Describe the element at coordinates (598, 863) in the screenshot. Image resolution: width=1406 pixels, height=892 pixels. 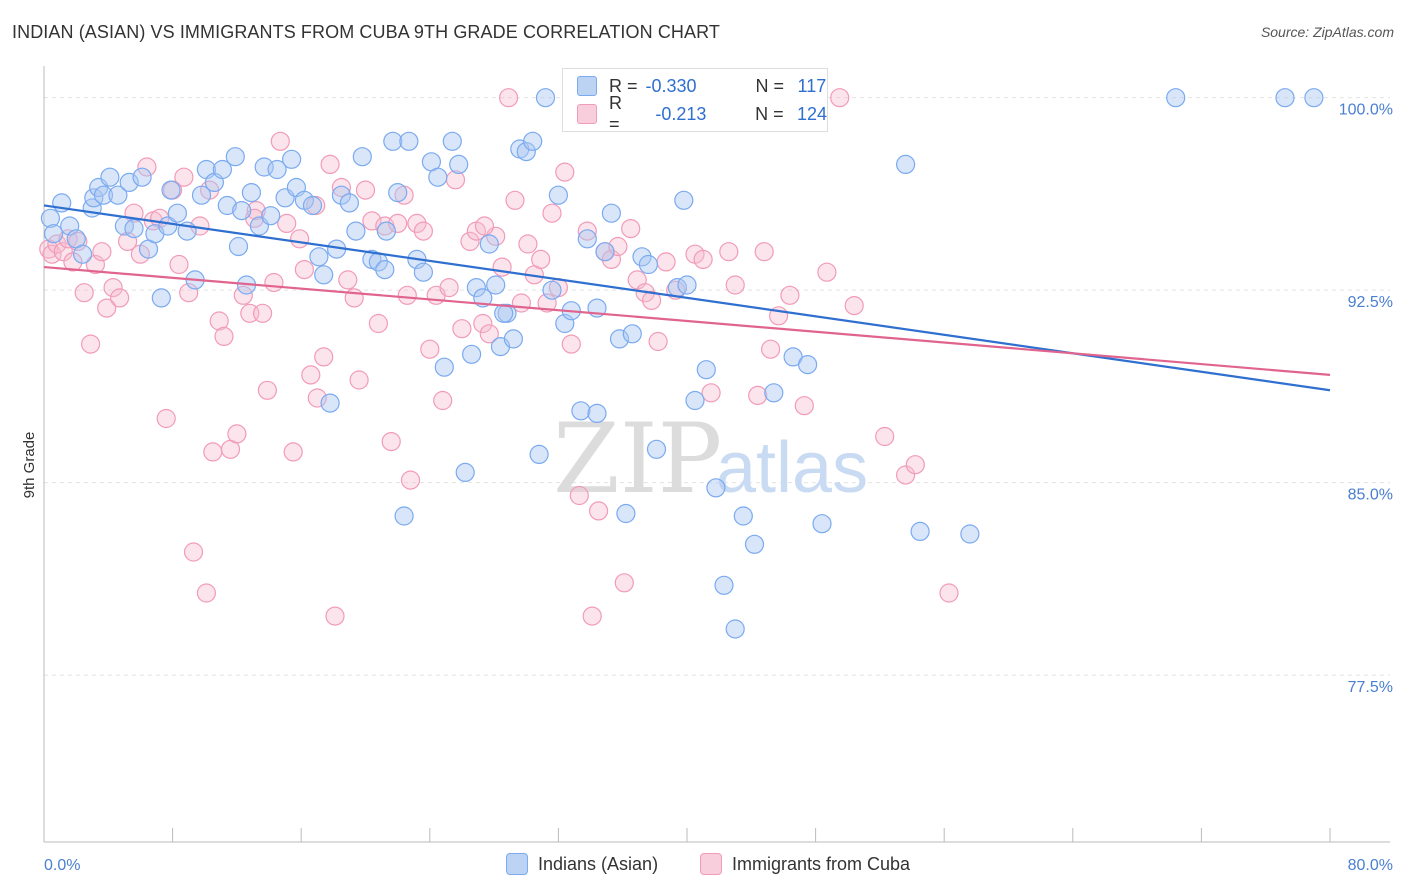
I see `bottom-legend-label-indians: Indians (Asian)` at that location.